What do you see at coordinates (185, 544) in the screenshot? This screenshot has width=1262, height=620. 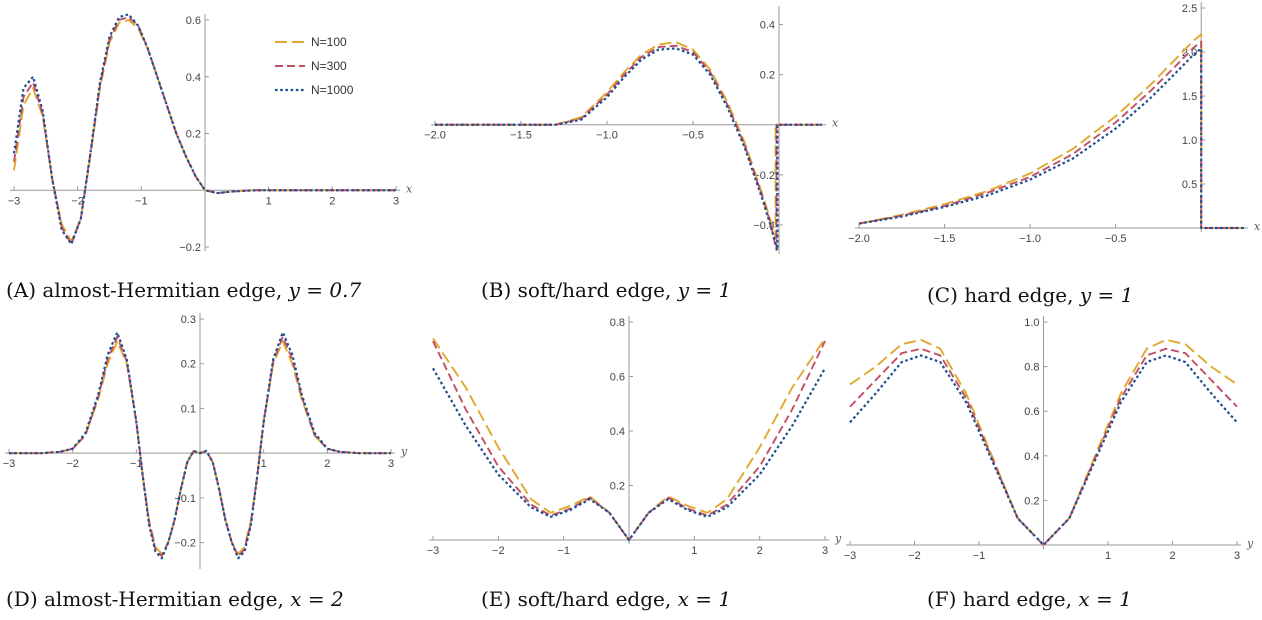 I see `y-tick-label-d: −0.2` at bounding box center [185, 544].